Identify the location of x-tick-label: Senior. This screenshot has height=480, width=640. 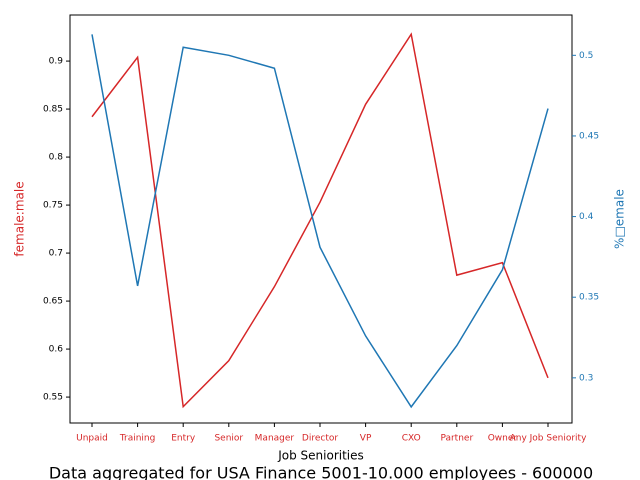
(228, 439).